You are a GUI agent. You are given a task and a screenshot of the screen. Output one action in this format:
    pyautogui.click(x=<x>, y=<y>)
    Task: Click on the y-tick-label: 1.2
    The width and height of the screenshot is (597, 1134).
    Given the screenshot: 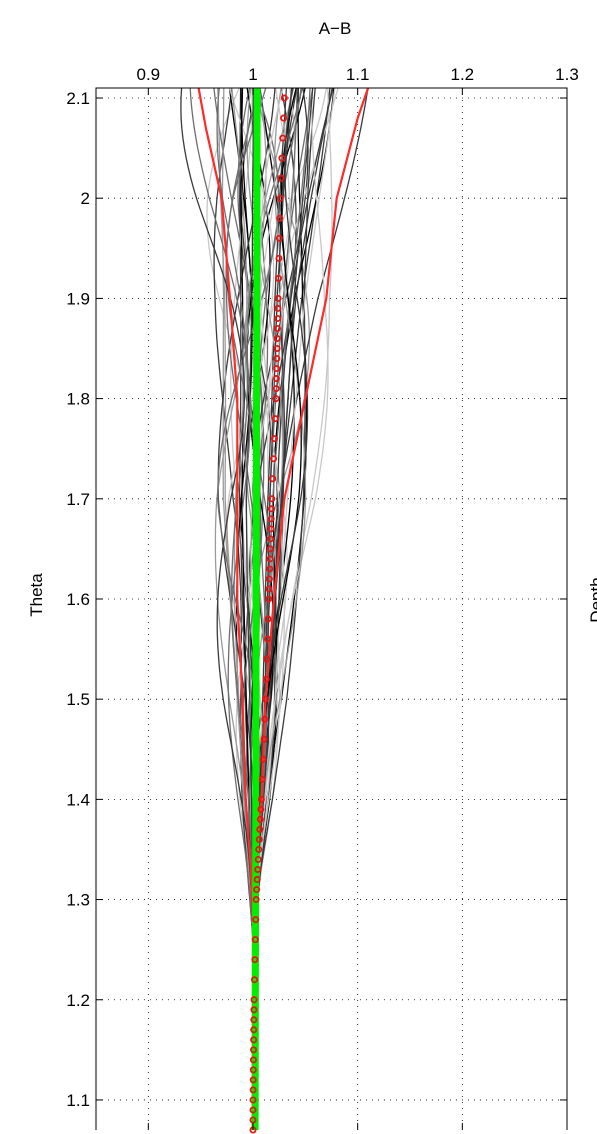 What is the action you would take?
    pyautogui.click(x=78, y=1000)
    